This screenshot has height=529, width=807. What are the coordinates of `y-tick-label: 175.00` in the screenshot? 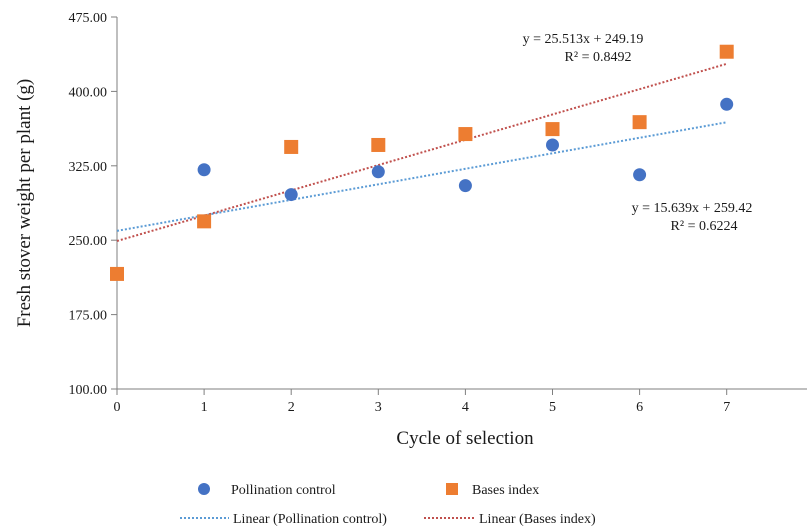 It's located at (88, 316).